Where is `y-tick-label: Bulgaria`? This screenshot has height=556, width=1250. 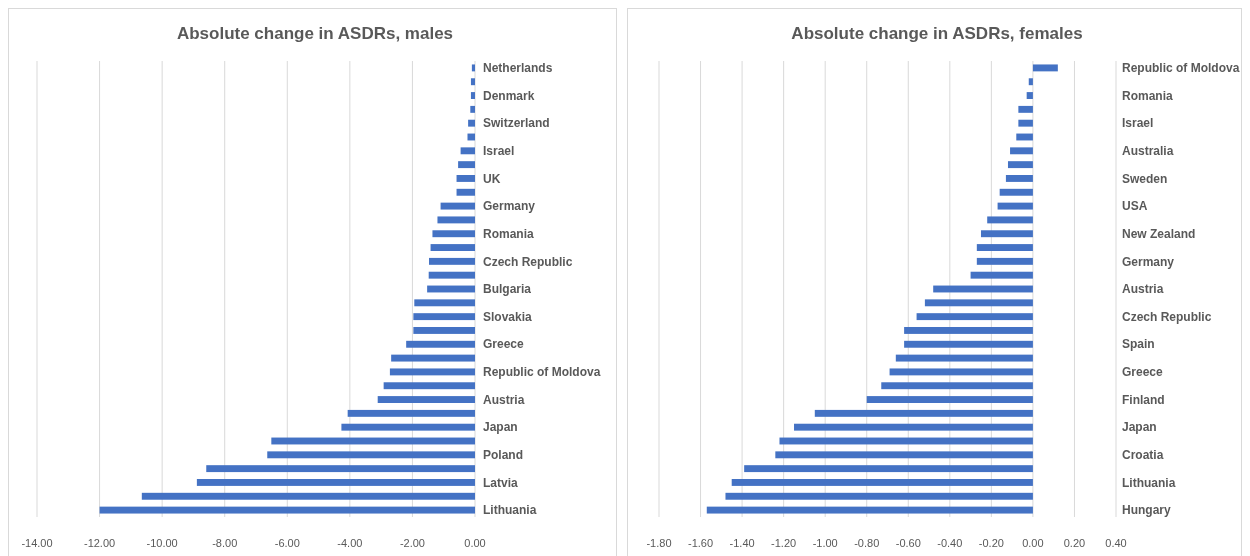
y-tick-label: Bulgaria is located at coordinates (507, 289).